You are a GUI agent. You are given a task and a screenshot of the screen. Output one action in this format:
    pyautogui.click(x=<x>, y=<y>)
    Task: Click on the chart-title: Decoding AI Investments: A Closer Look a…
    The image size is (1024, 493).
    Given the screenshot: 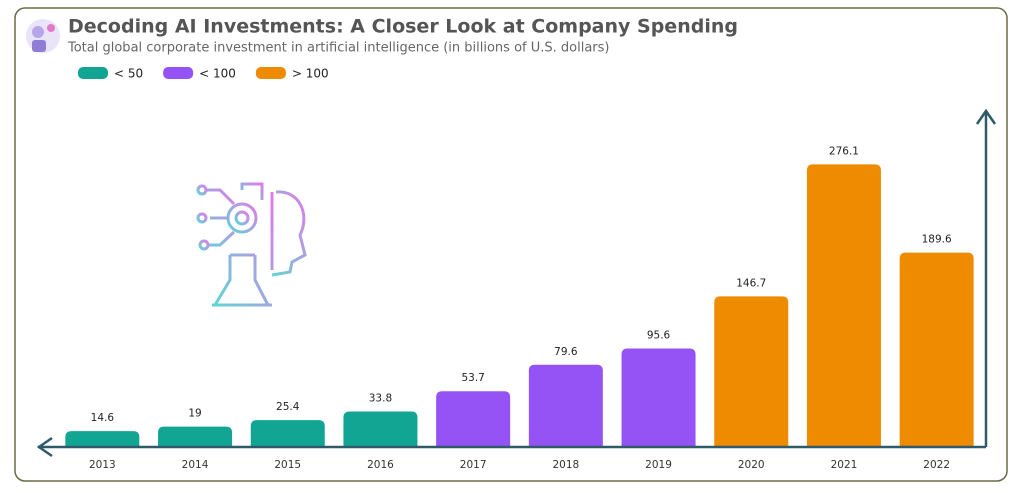 What is the action you would take?
    pyautogui.click(x=403, y=27)
    